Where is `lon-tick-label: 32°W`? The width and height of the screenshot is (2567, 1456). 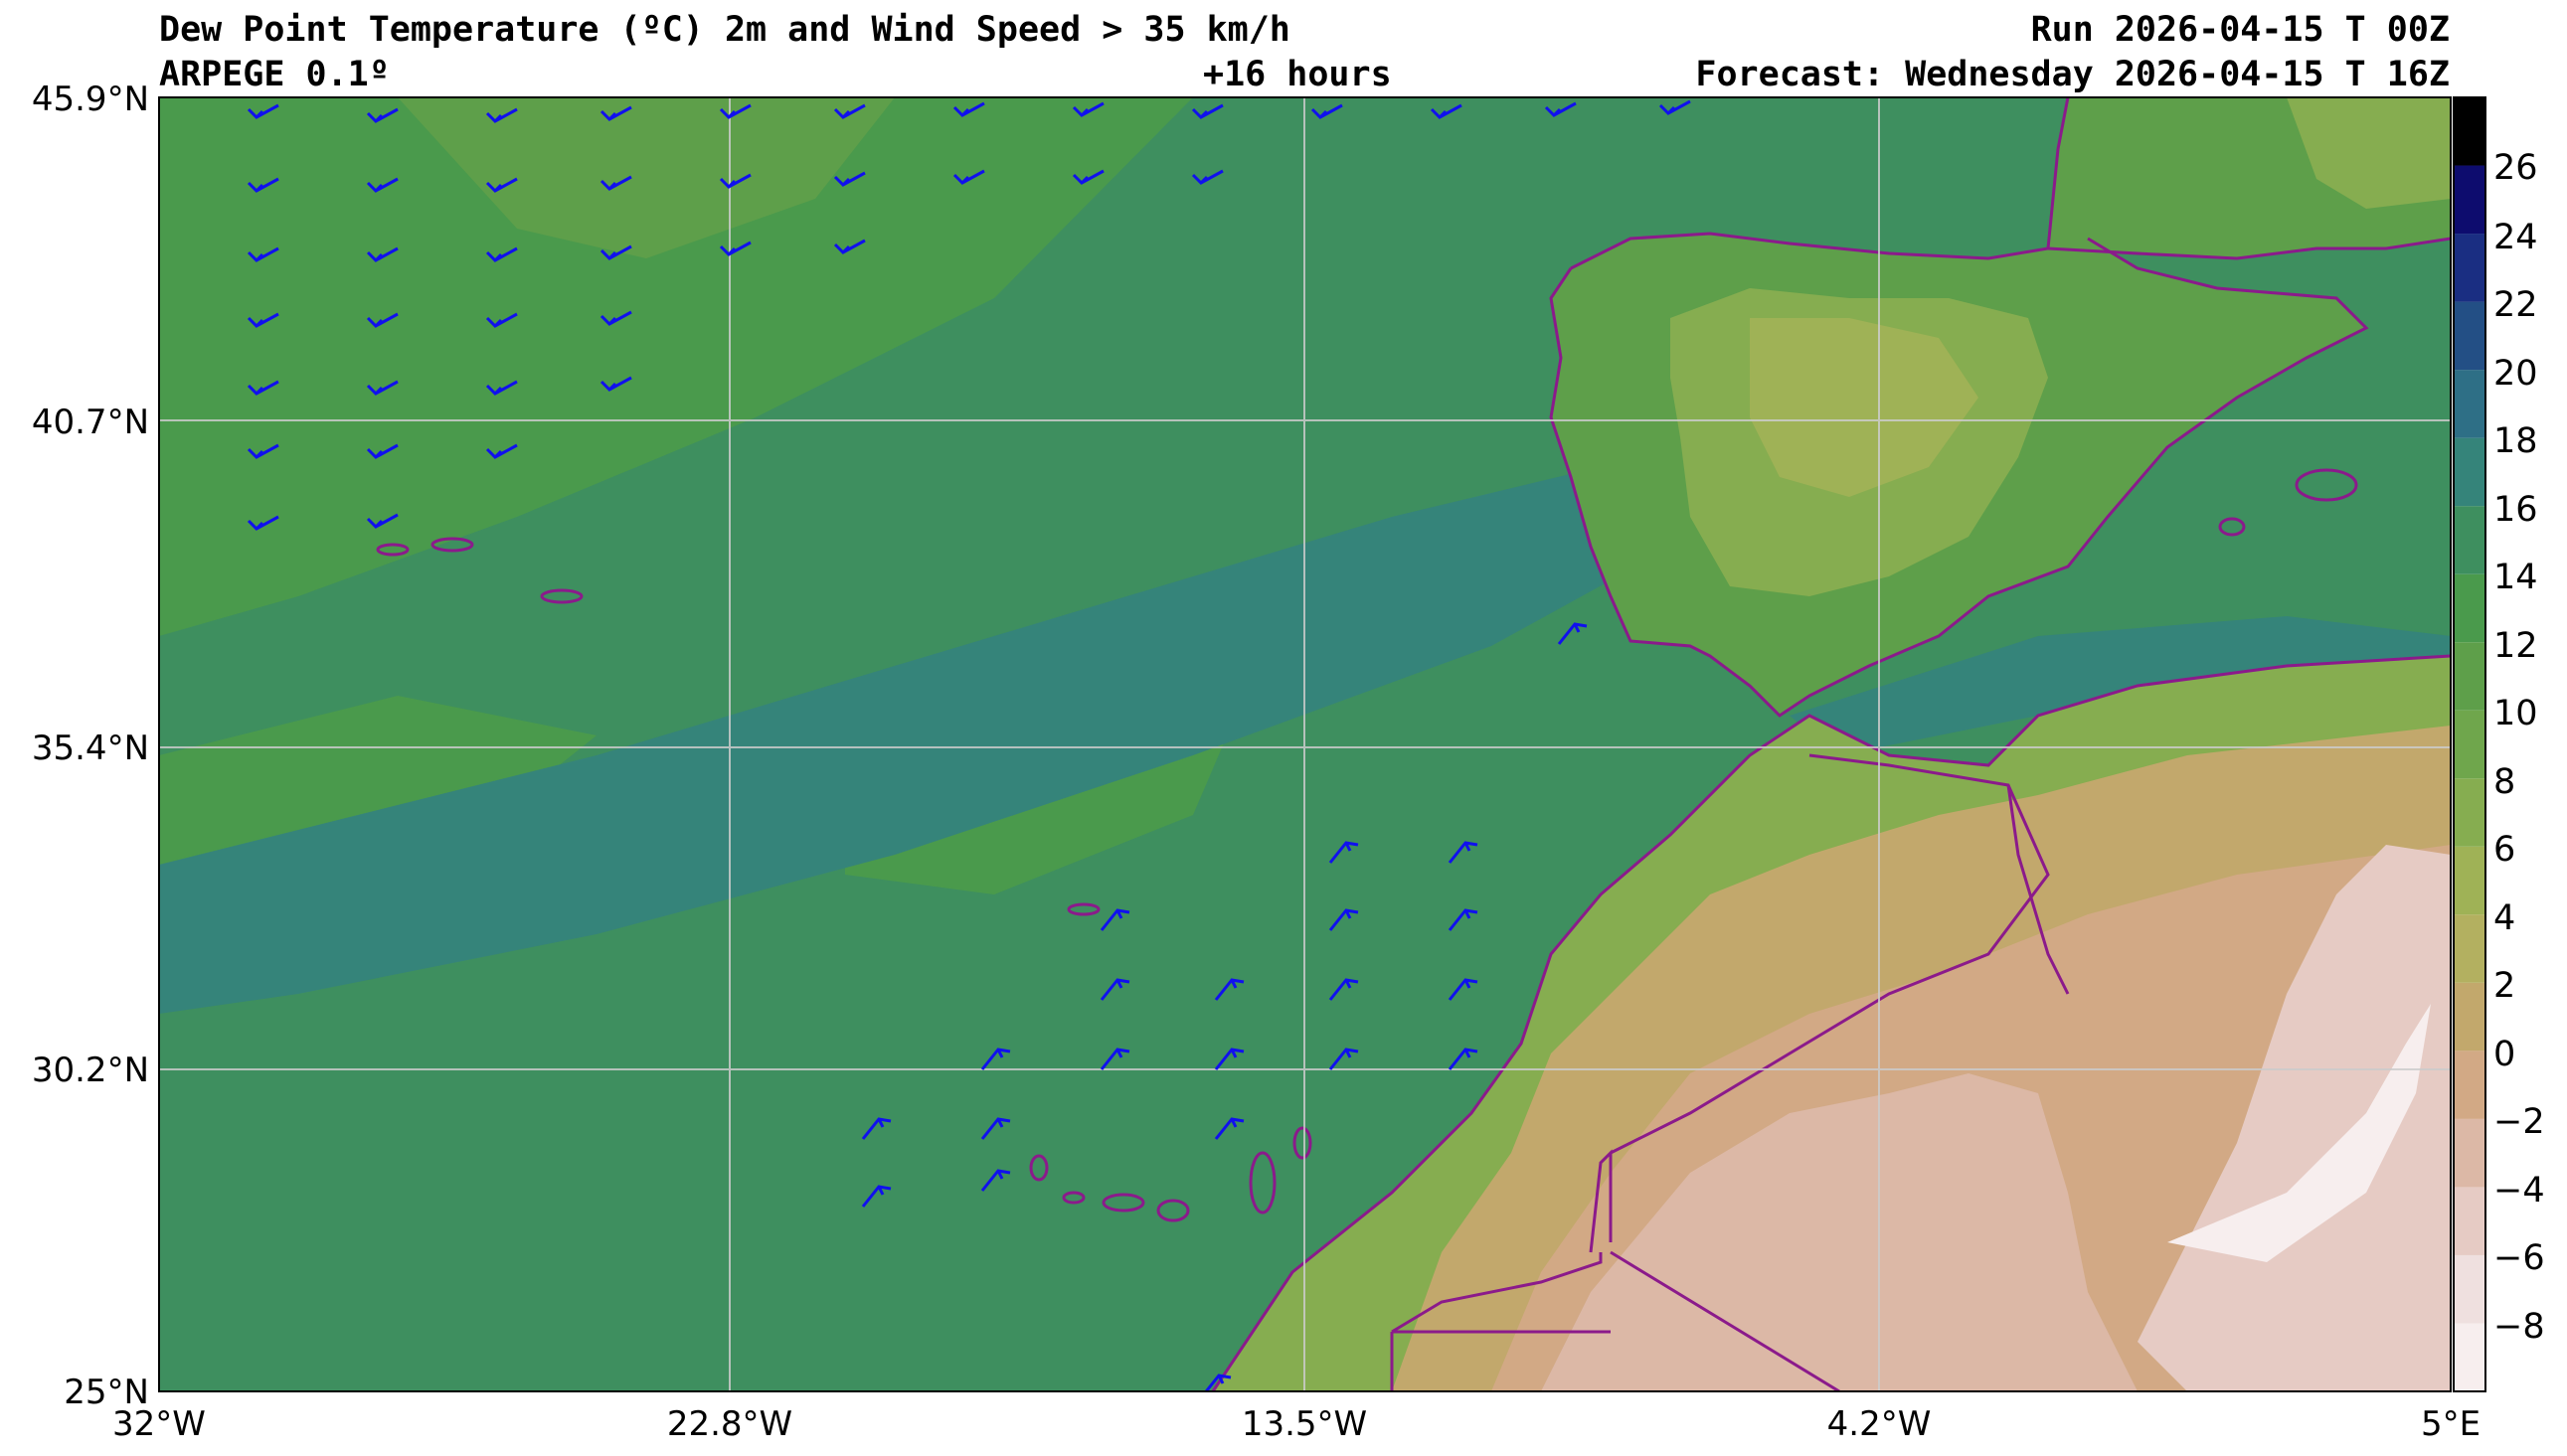 lon-tick-label: 32°W is located at coordinates (159, 1424).